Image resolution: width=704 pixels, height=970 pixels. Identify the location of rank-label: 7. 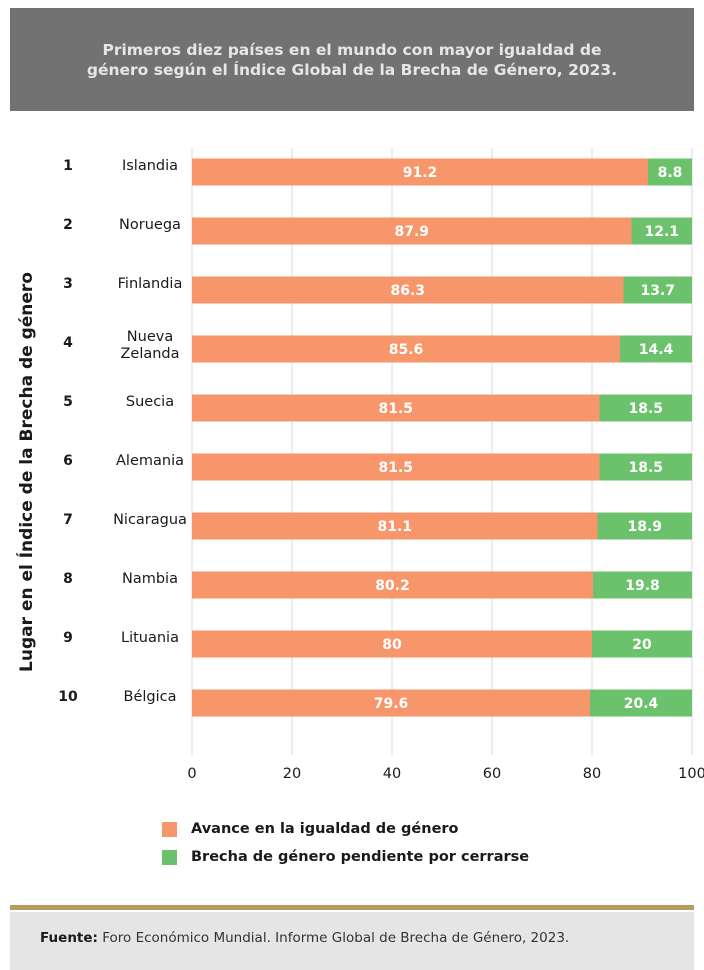
(68, 520).